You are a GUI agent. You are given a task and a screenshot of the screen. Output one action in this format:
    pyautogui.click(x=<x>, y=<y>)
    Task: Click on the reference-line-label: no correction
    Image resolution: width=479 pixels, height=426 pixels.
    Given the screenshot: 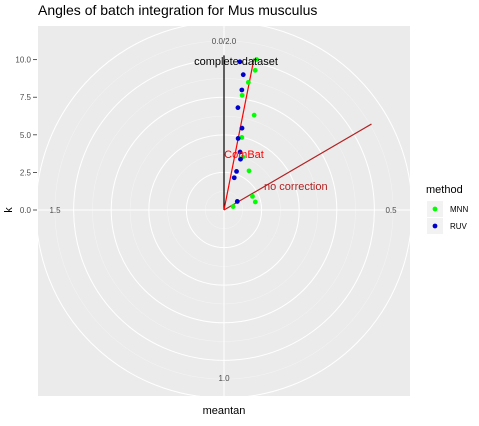 What is the action you would take?
    pyautogui.click(x=296, y=187)
    